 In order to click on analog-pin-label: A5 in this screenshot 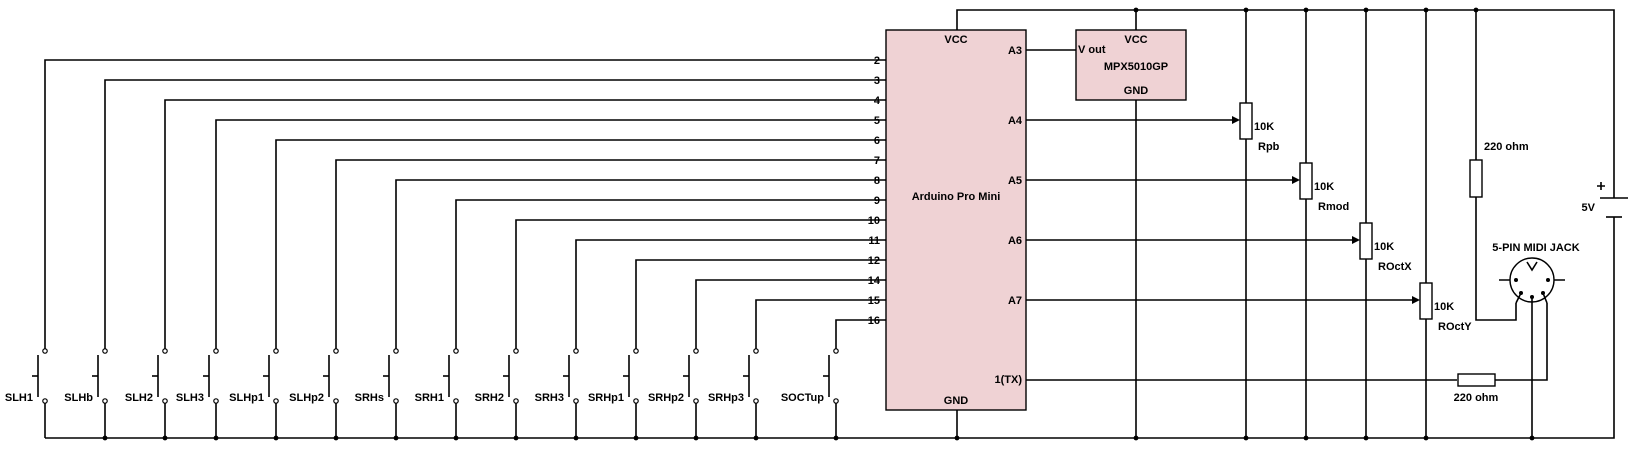, I will do `click(1015, 181)`.